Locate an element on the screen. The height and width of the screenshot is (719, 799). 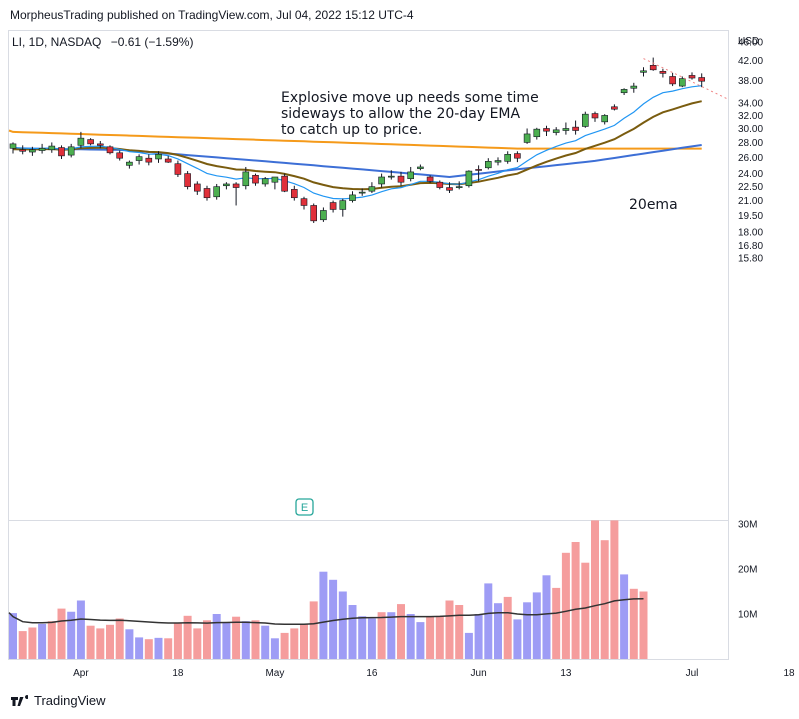
annotation-text: to catch up to price. is located at coordinates (351, 130).